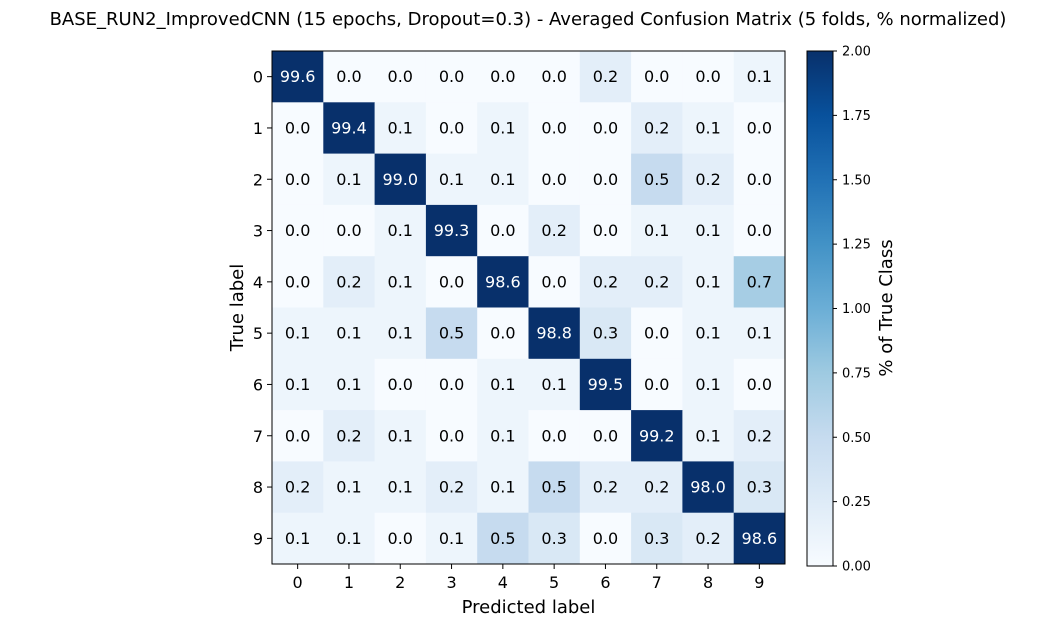  Describe the element at coordinates (451, 582) in the screenshot. I see `x-tick-label: 3` at that location.